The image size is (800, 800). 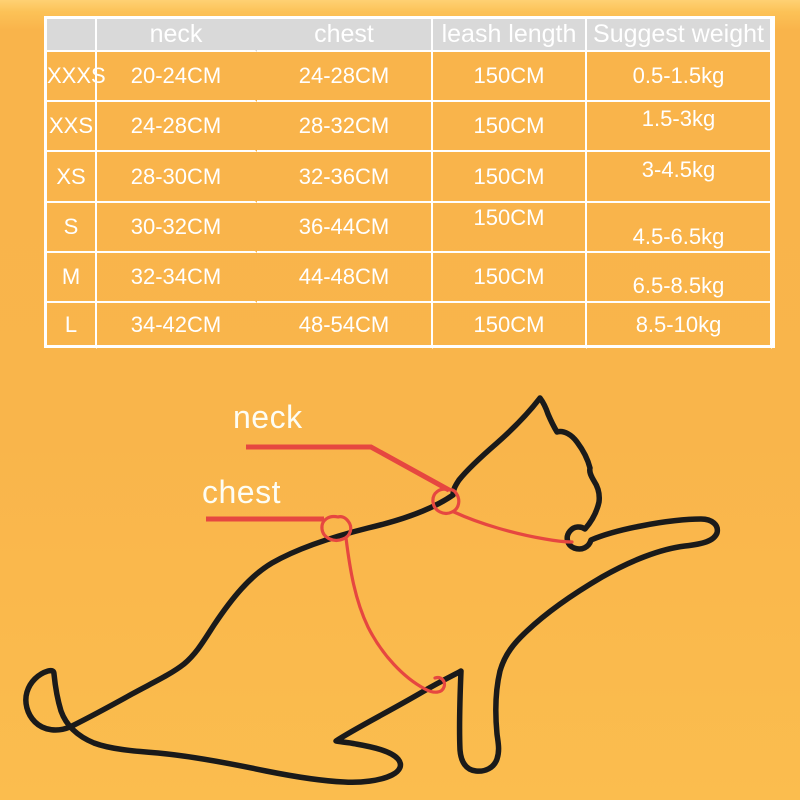 I want to click on table-row: XXXS 20-24CM 24-28CM 150CM 0.5-1.5kg, so click(x=409, y=77).